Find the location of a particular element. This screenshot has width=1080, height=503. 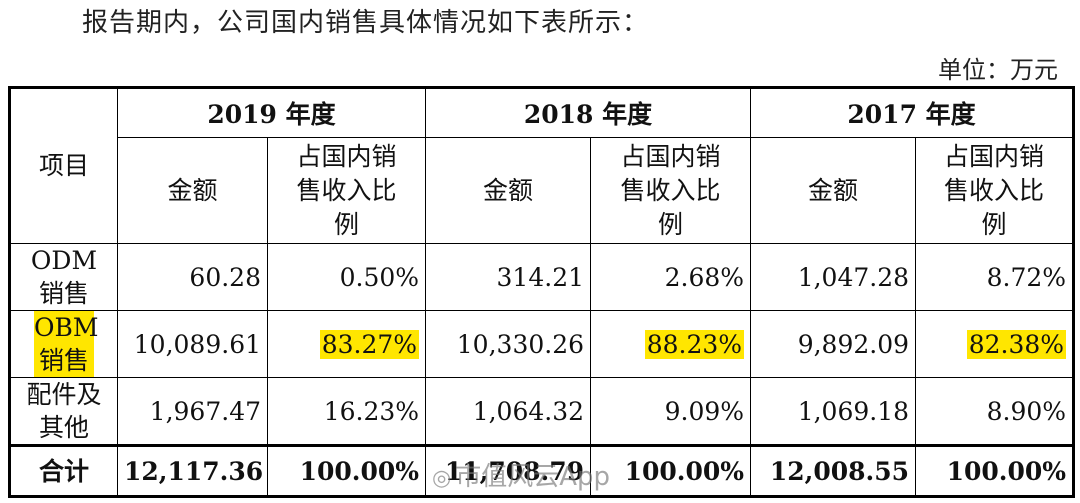

unit-label: 单位：万元 is located at coordinates (998, 70).